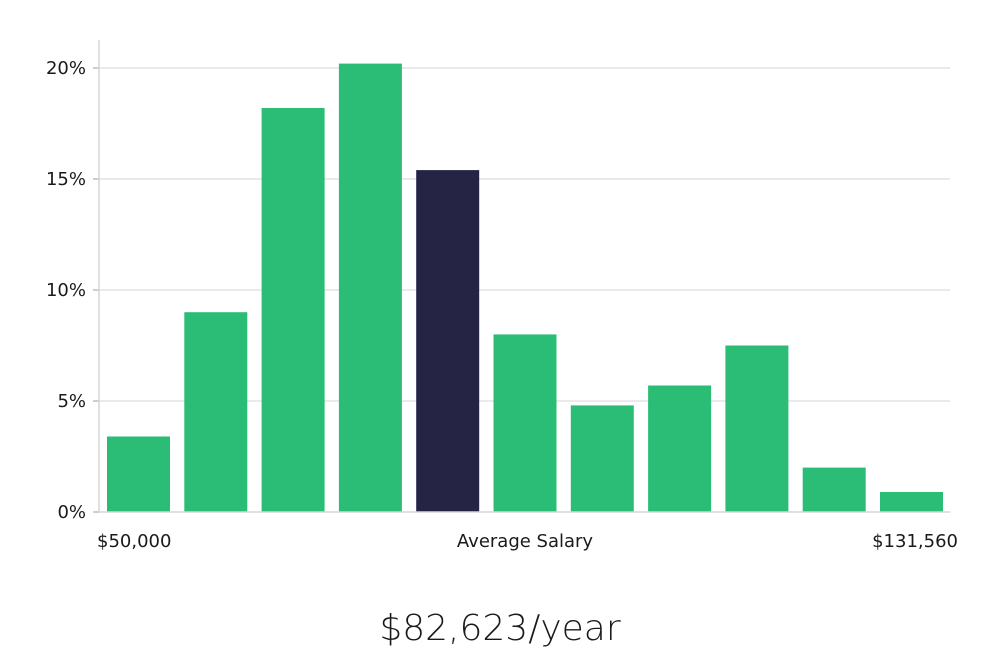 Image resolution: width=1000 pixels, height=660 pixels. I want to click on y-axis-ticks: 0% 5% 10% 15% 20%, so click(72, 290).